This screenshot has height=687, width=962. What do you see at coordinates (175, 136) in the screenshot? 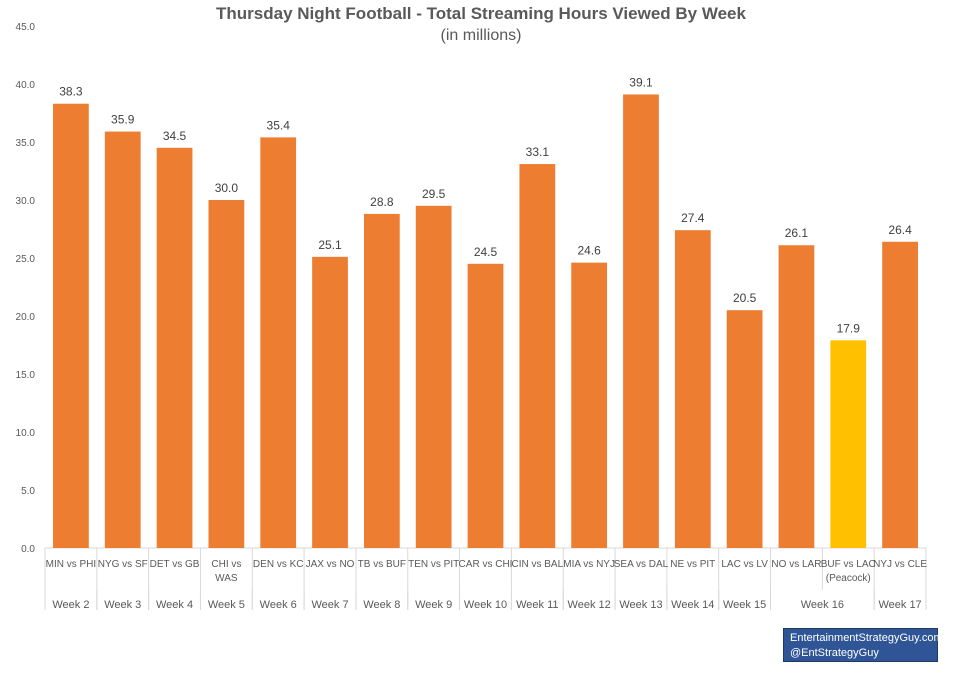
I see `bar-value-label: 34.5` at bounding box center [175, 136].